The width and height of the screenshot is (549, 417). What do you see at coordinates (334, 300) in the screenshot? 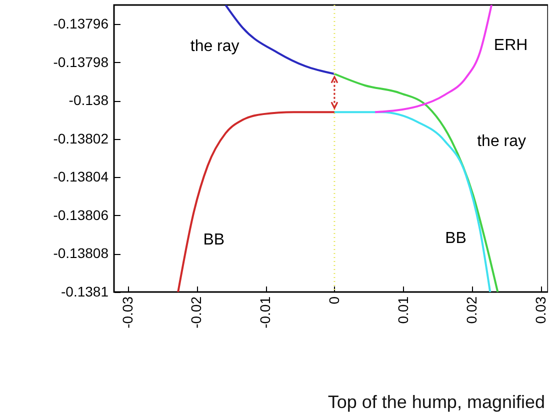
I see `x-tick-label: 0` at bounding box center [334, 300].